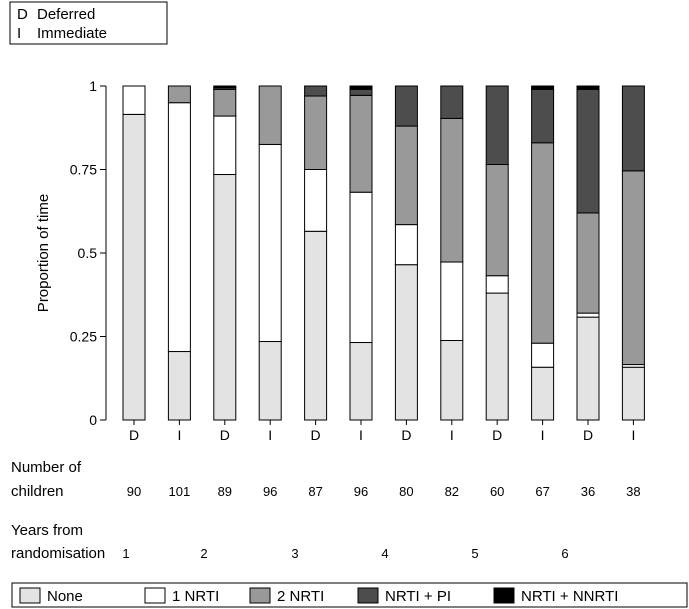 The image size is (689, 609). I want to click on legend-label: None, so click(65, 596).